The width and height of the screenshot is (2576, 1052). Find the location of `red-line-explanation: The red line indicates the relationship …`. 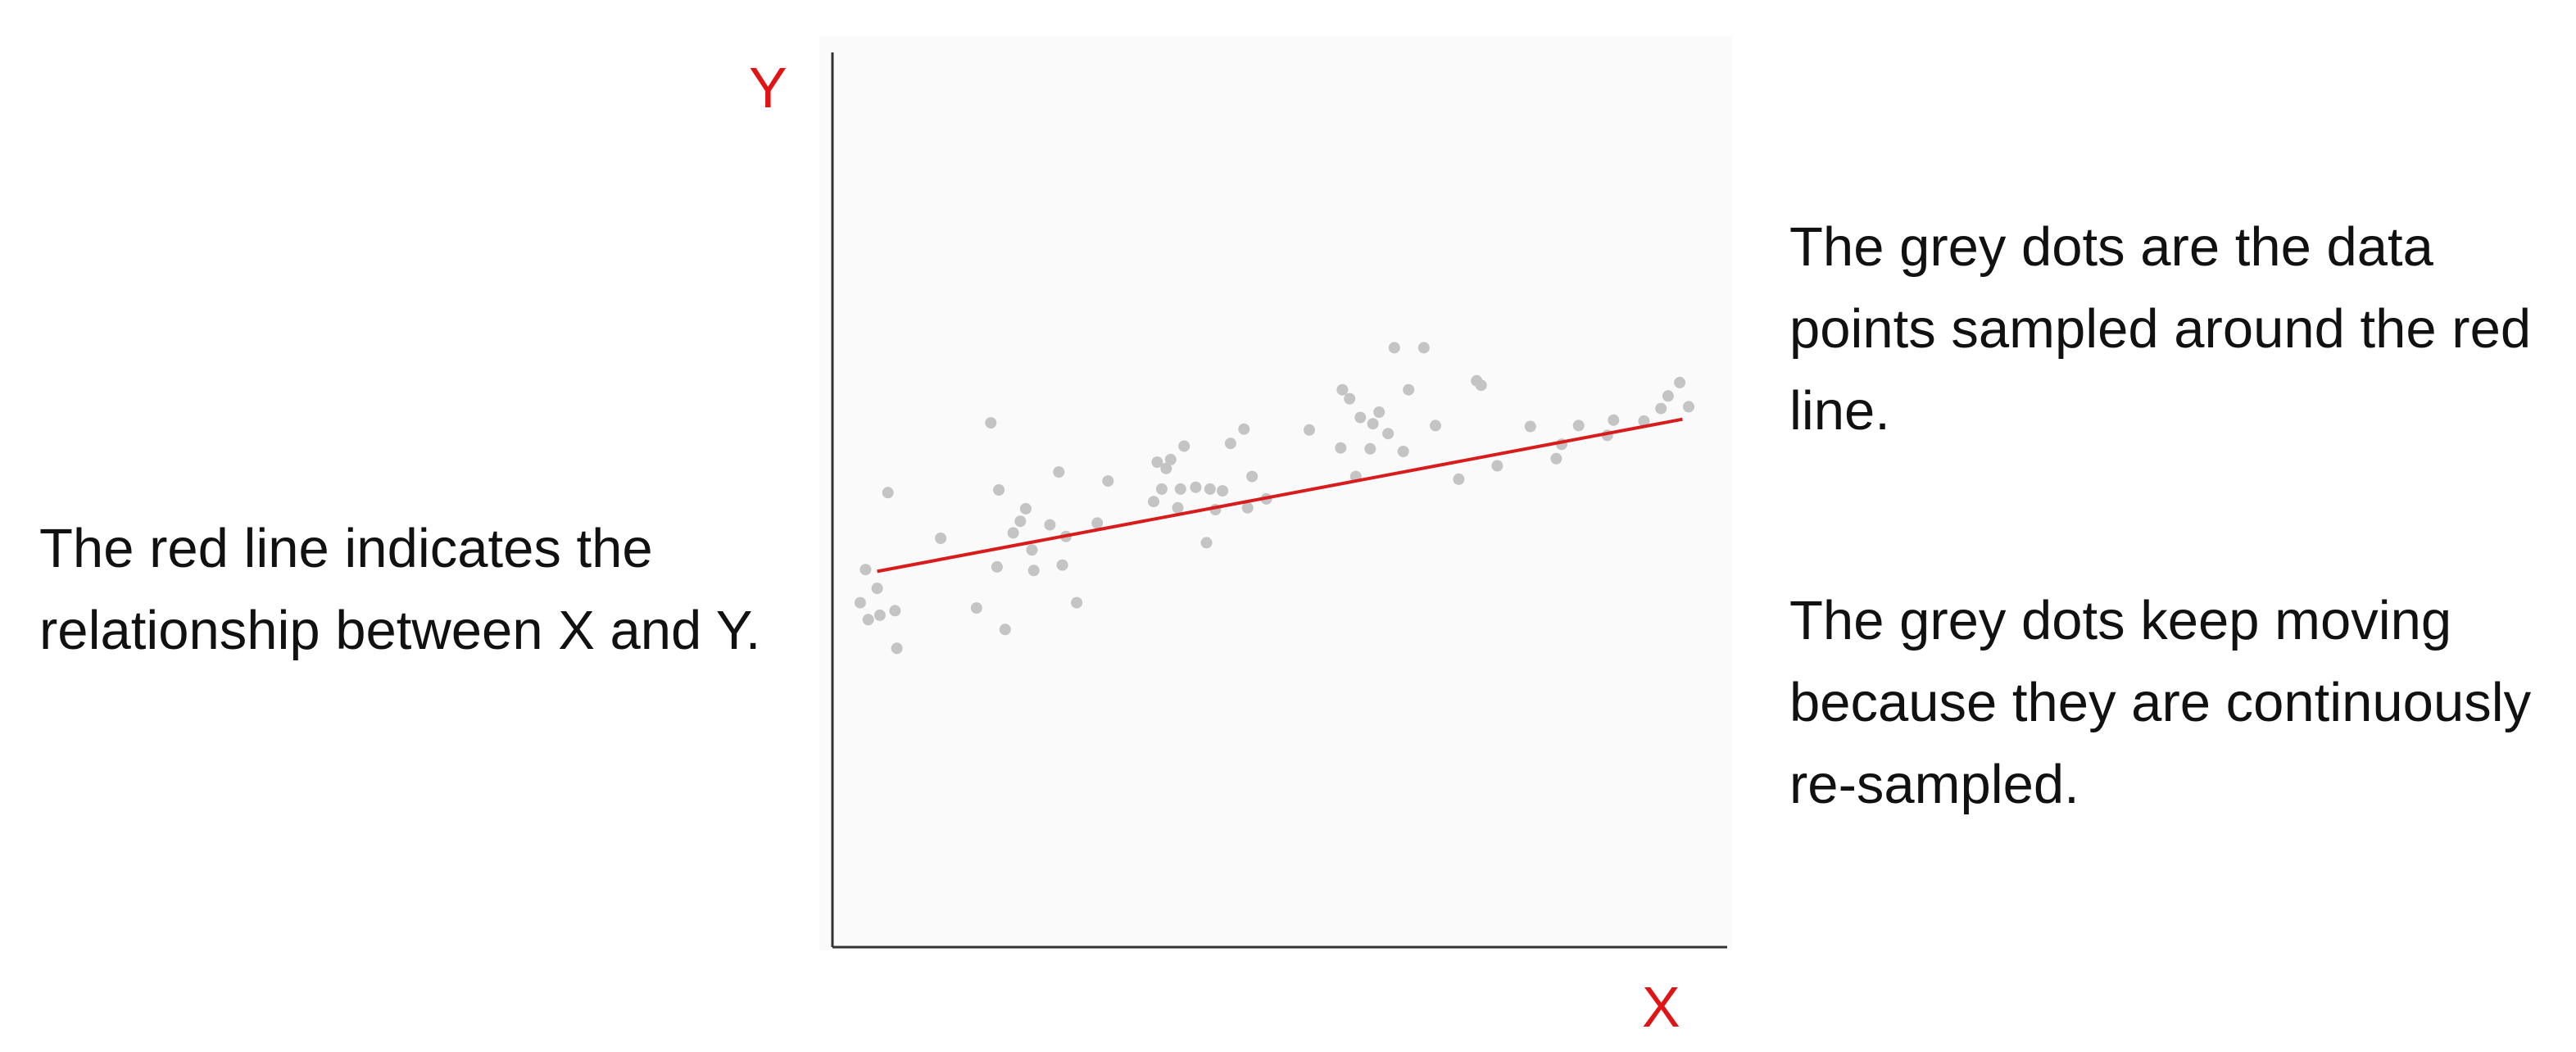

red-line-explanation: The red line indicates the relationship … is located at coordinates (400, 589).